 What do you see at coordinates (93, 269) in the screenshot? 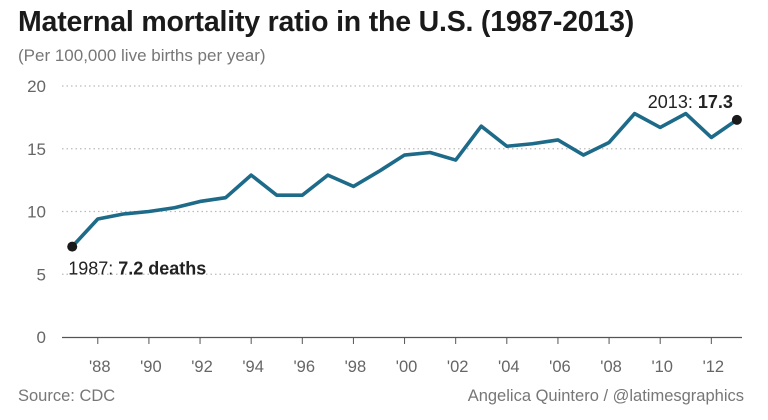
I see `annotation-prefix-1987: 1987:` at bounding box center [93, 269].